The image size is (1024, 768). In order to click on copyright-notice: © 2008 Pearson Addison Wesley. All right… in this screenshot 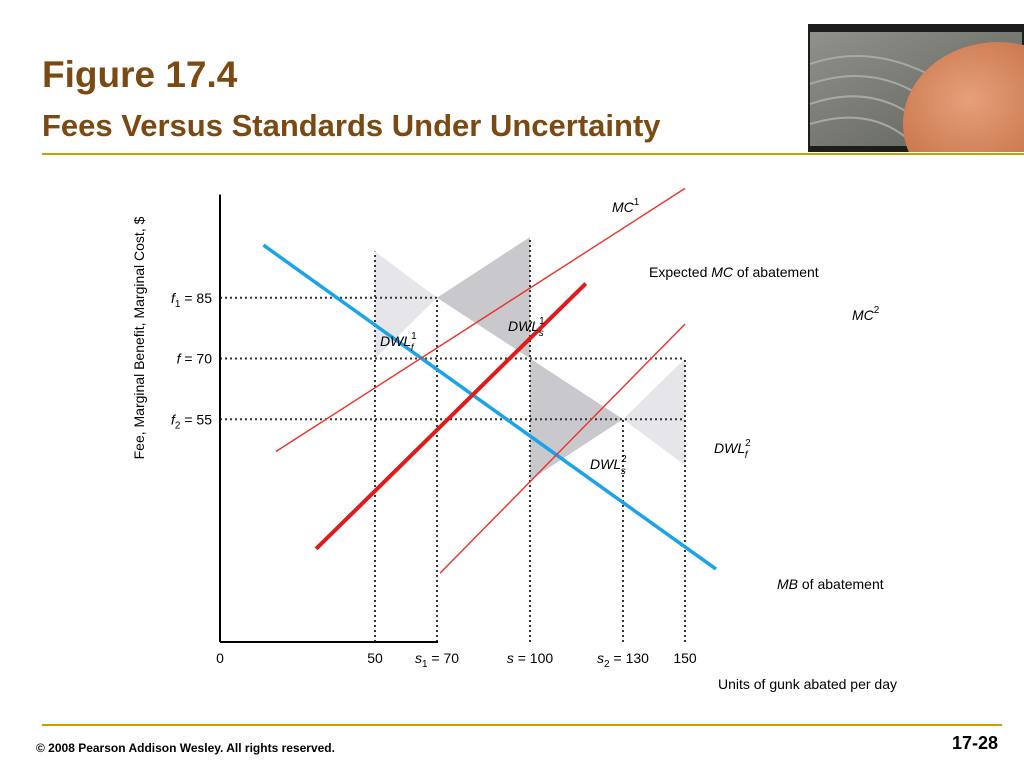, I will do `click(185, 748)`.